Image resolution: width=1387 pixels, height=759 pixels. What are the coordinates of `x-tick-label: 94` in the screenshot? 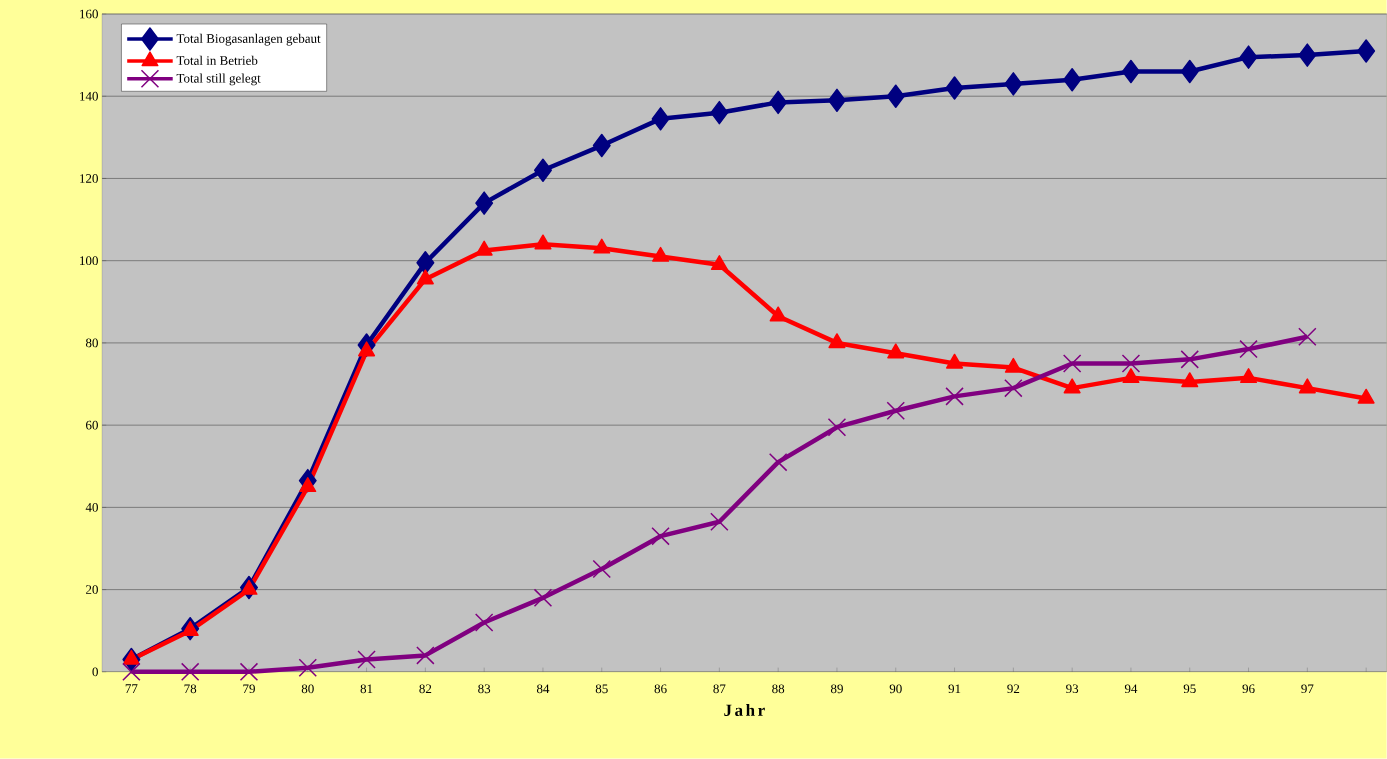 It's located at (1131, 689).